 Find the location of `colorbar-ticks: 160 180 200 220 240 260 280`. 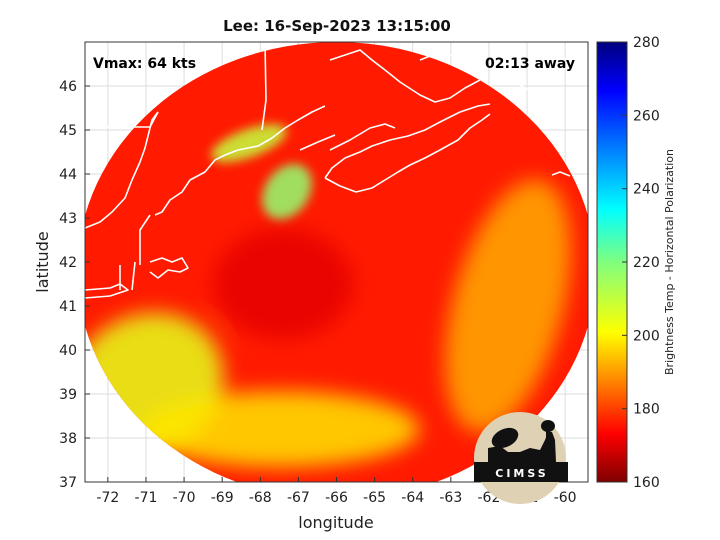

colorbar-ticks: 160 180 200 220 240 260 280 is located at coordinates (641, 263).